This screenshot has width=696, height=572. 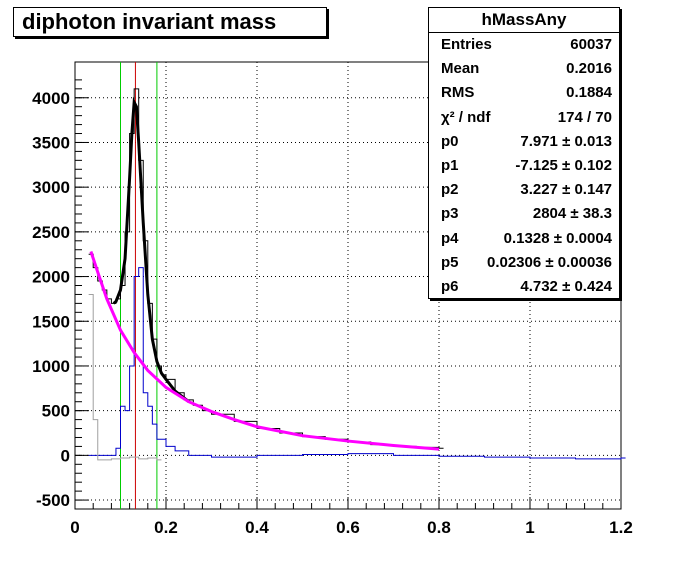 I want to click on stats-value: 174 / 70, so click(x=584, y=117).